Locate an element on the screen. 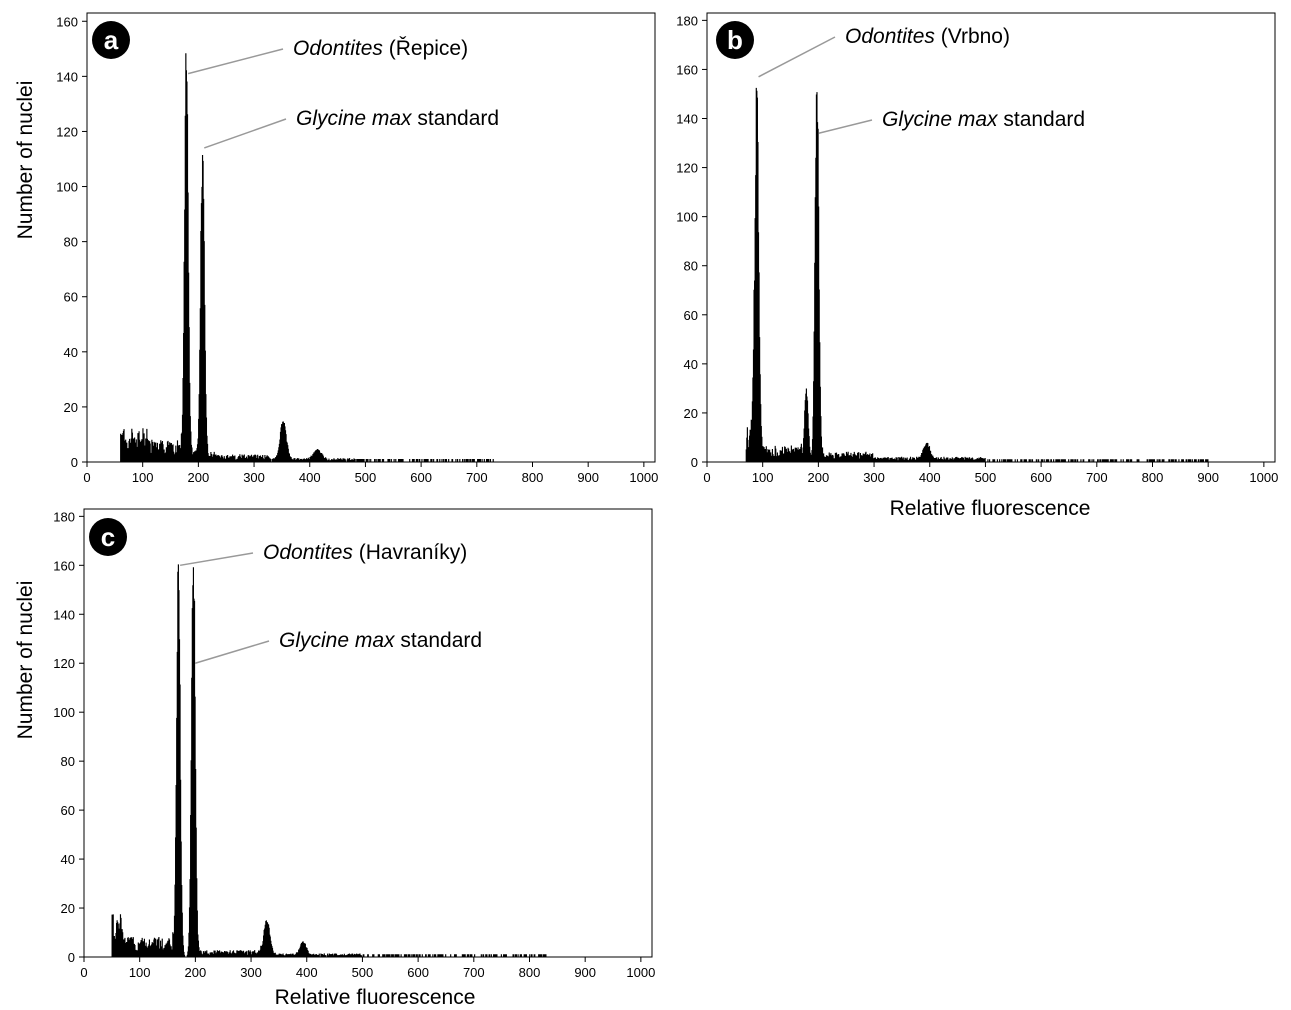 This screenshot has height=1010, width=1291. panel-badge-label: a is located at coordinates (111, 40).